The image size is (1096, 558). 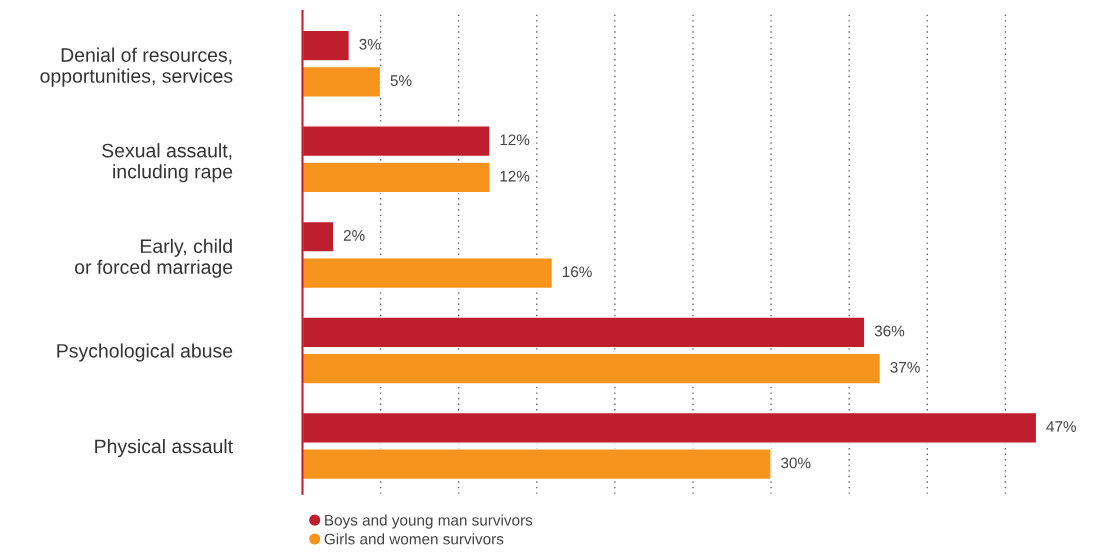 What do you see at coordinates (136, 67) in the screenshot?
I see `y-tick-label: Denial of resources, opportunities, services` at bounding box center [136, 67].